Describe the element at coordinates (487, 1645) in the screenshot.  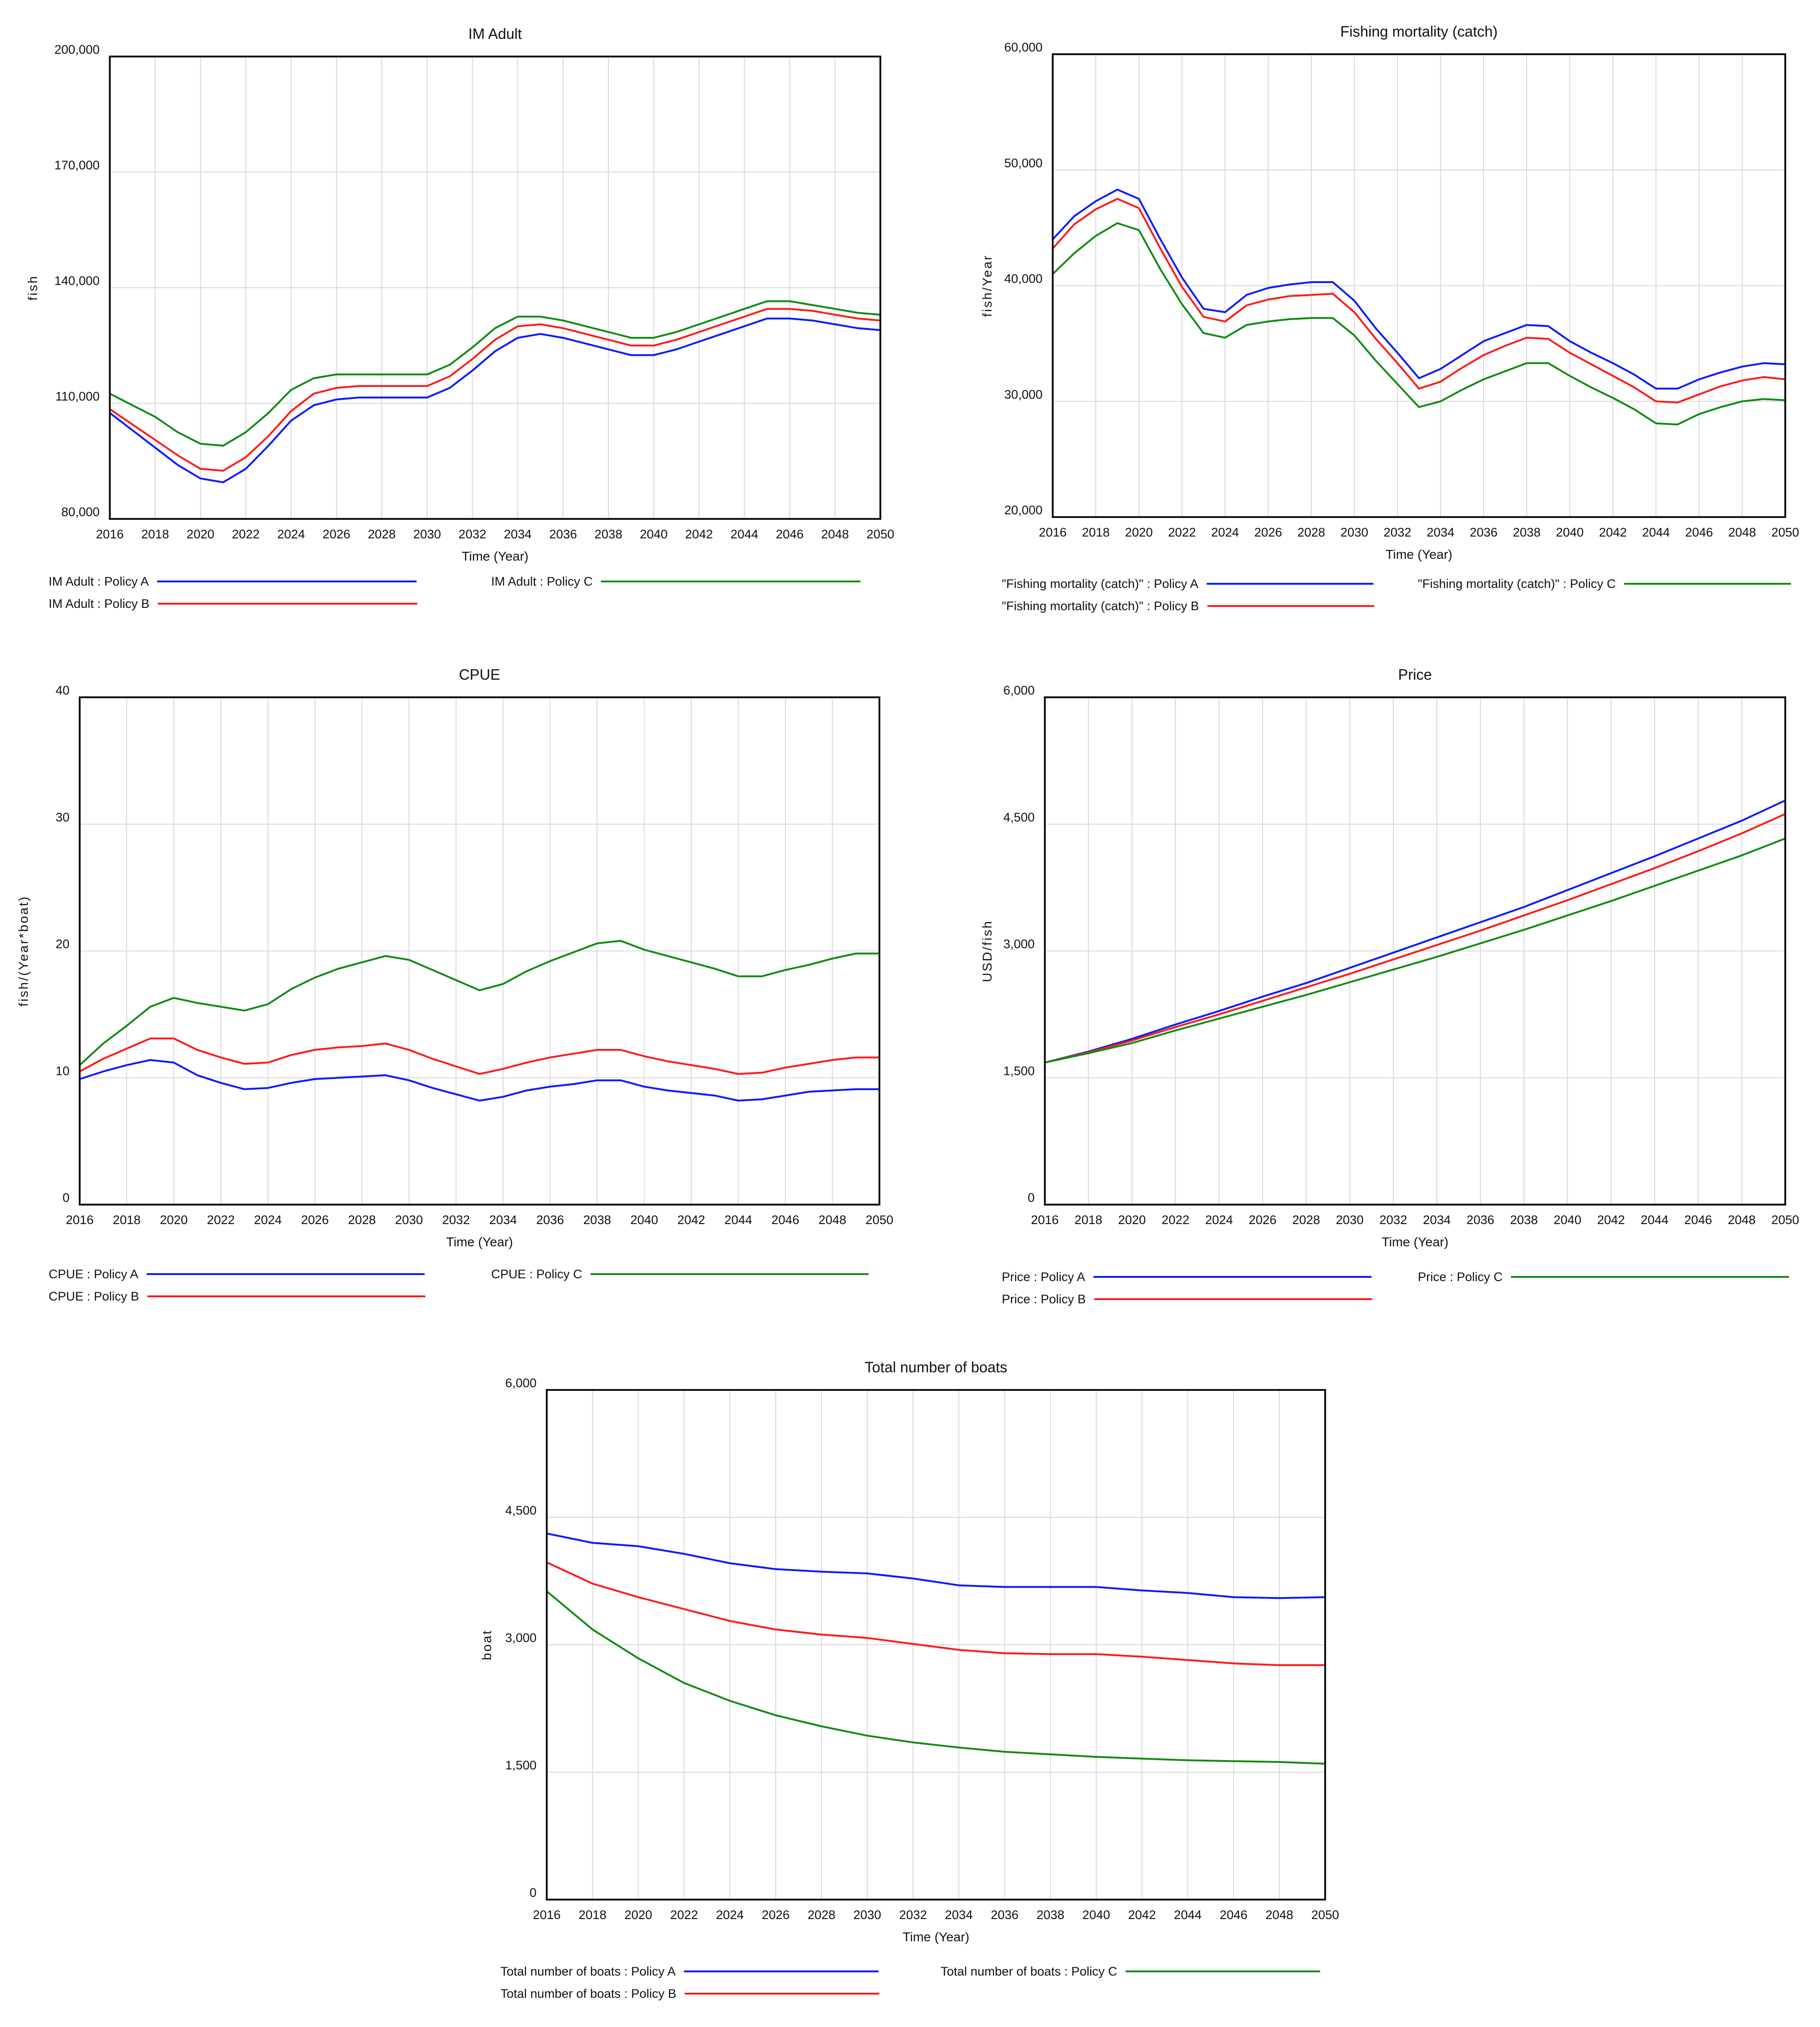
I see `y-axis-label: boat` at that location.